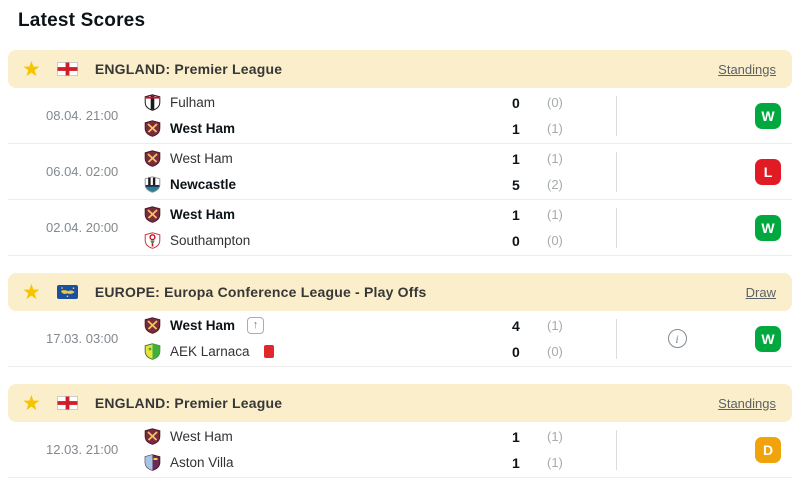 This screenshot has width=800, height=478. I want to click on match-date: 06.04. 02:00, so click(82, 171).